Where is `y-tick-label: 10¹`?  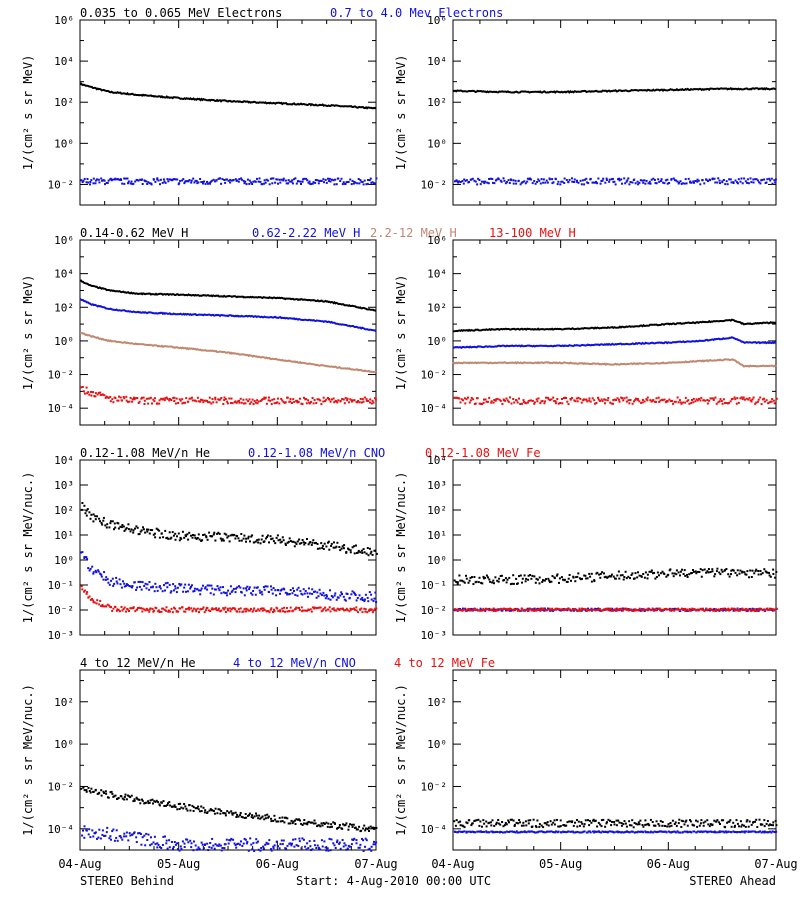 y-tick-label: 10¹ is located at coordinates (64, 535).